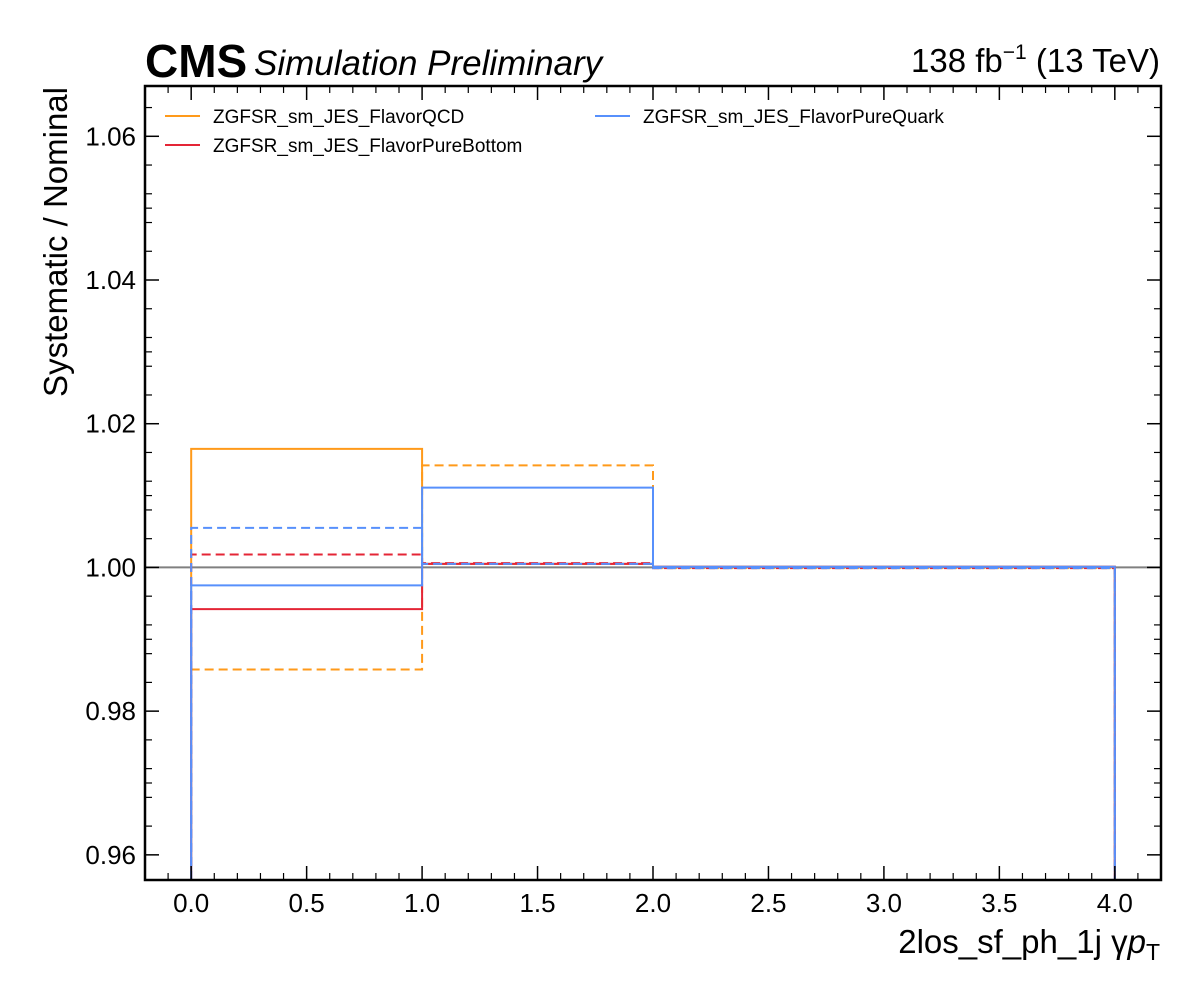  What do you see at coordinates (429, 63) in the screenshot?
I see `simulation-label: Simulation Preliminary` at bounding box center [429, 63].